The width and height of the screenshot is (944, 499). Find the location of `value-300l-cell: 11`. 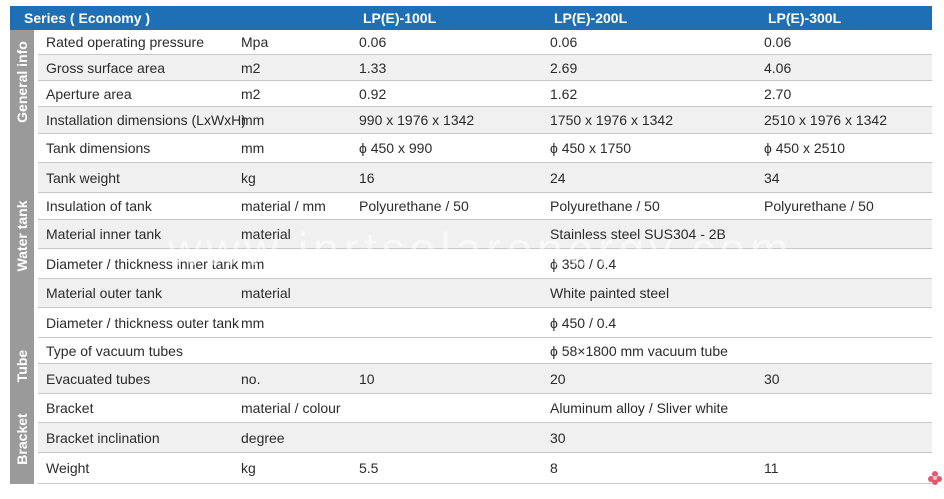

value-300l-cell: 11 is located at coordinates (848, 468).